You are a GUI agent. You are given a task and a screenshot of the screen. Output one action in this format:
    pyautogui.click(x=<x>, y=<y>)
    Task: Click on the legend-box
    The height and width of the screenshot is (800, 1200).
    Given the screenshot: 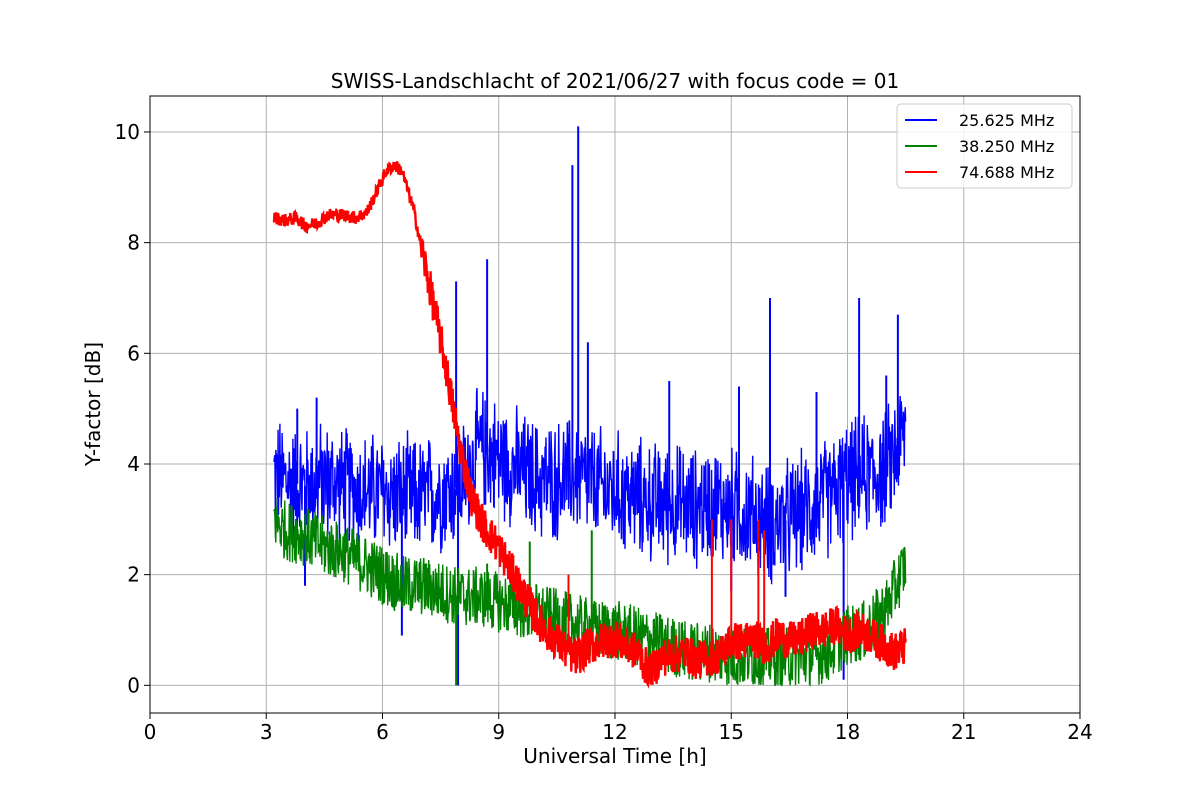 What is the action you would take?
    pyautogui.click(x=984, y=146)
    